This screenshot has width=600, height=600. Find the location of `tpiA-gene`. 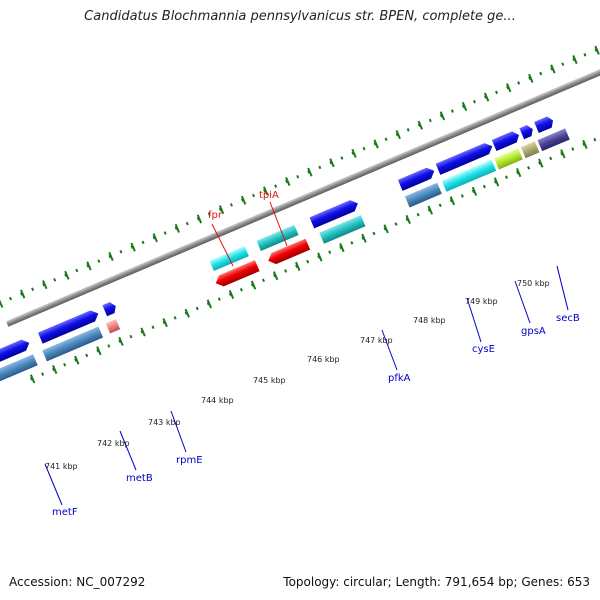

tpiA-gene is located at coordinates (277, 238).